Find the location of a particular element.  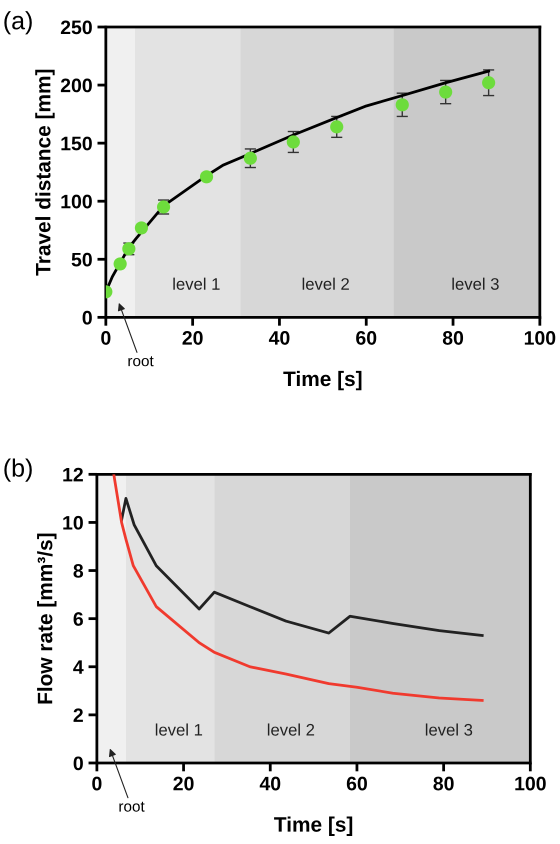

chart-title: (a) is located at coordinates (18, 22).